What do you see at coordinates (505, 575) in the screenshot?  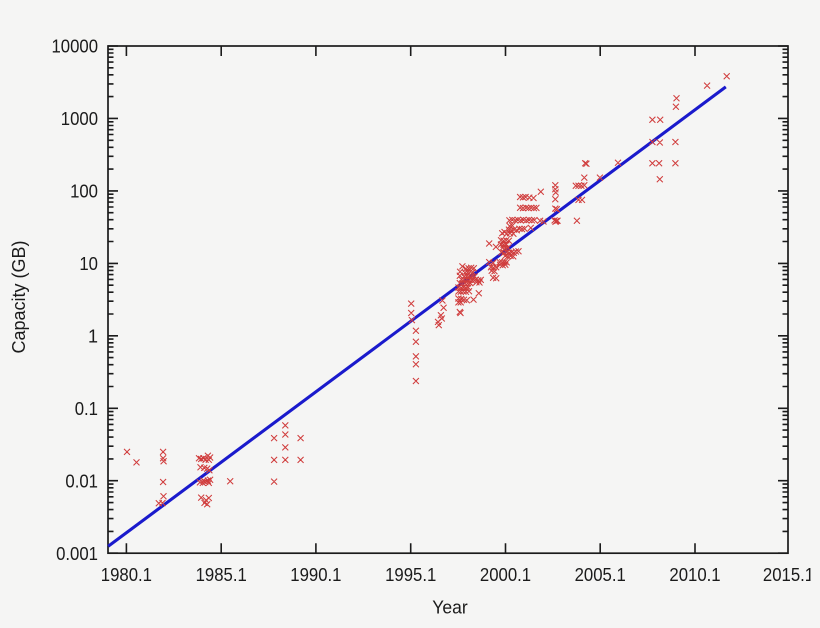 I see `svg-text: 2000.1` at bounding box center [505, 575].